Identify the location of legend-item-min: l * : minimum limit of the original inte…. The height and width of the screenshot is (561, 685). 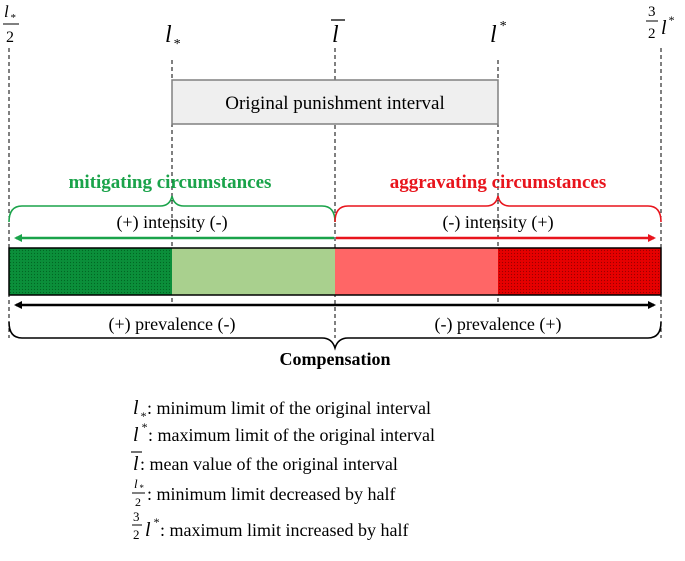
(282, 410).